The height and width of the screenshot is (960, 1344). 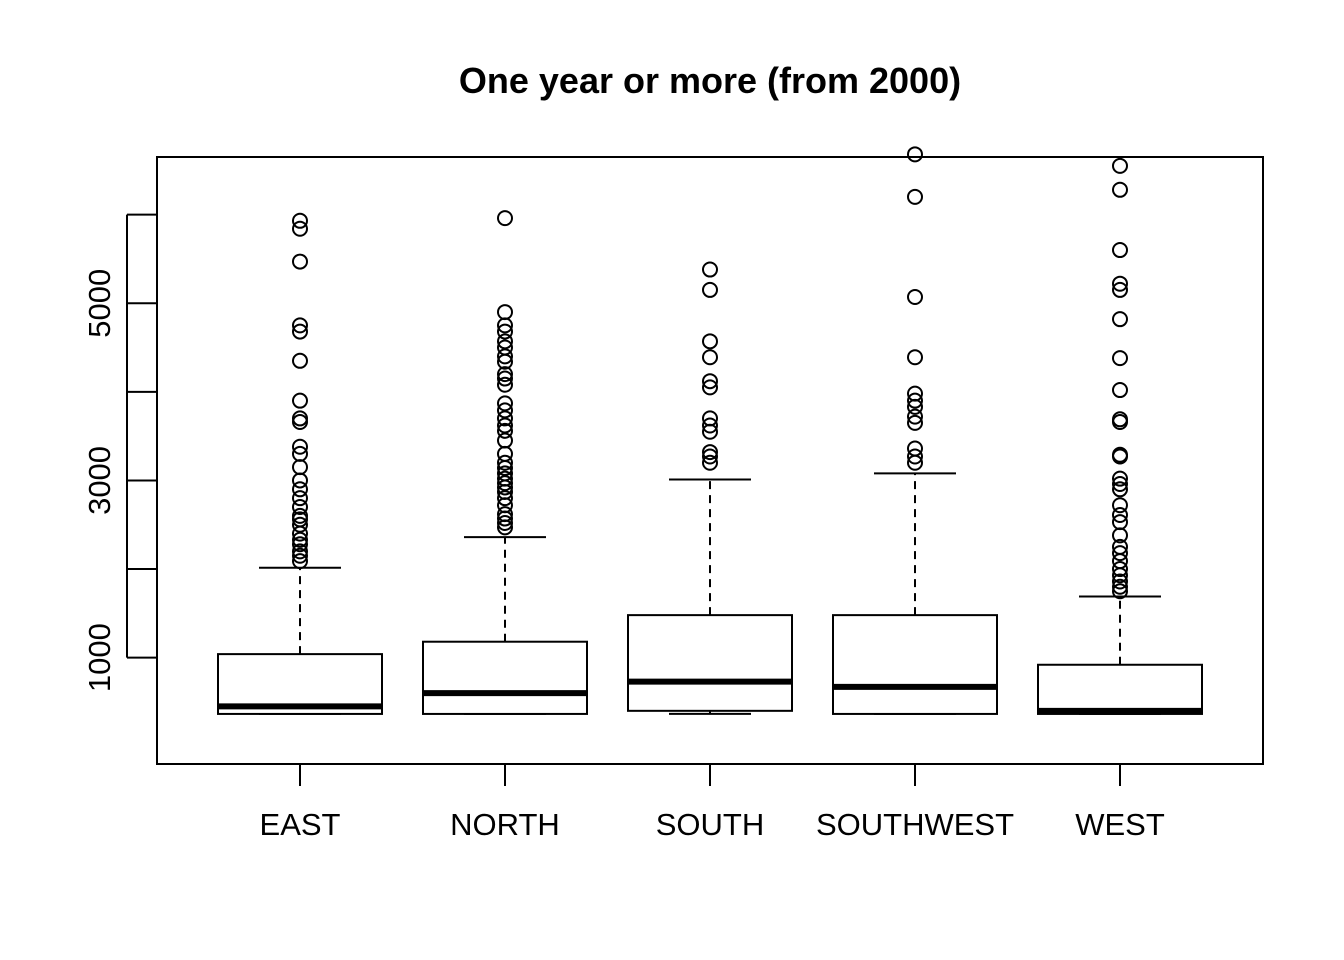 I want to click on x-tick-label: SOUTH, so click(x=710, y=824).